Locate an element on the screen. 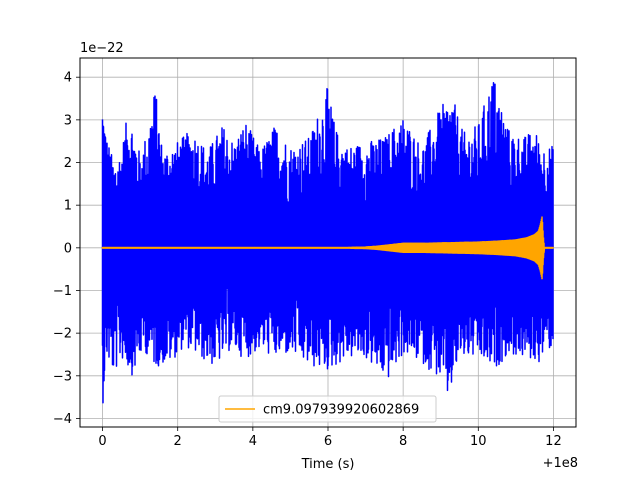 Image resolution: width=640 pixels, height=480 pixels. x-tick-label: 4 is located at coordinates (253, 441).